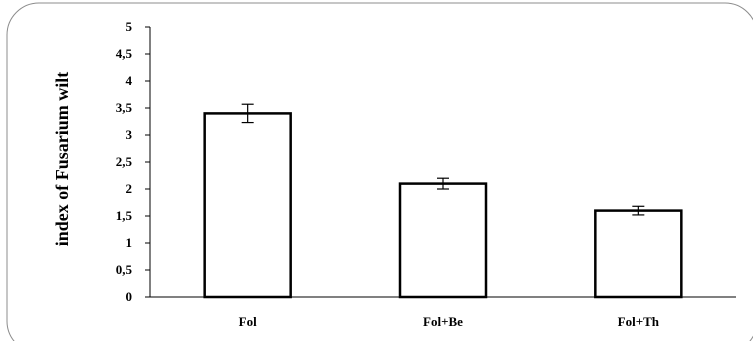 The height and width of the screenshot is (341, 753). I want to click on y-tick-label: 2,5, so click(124, 161).